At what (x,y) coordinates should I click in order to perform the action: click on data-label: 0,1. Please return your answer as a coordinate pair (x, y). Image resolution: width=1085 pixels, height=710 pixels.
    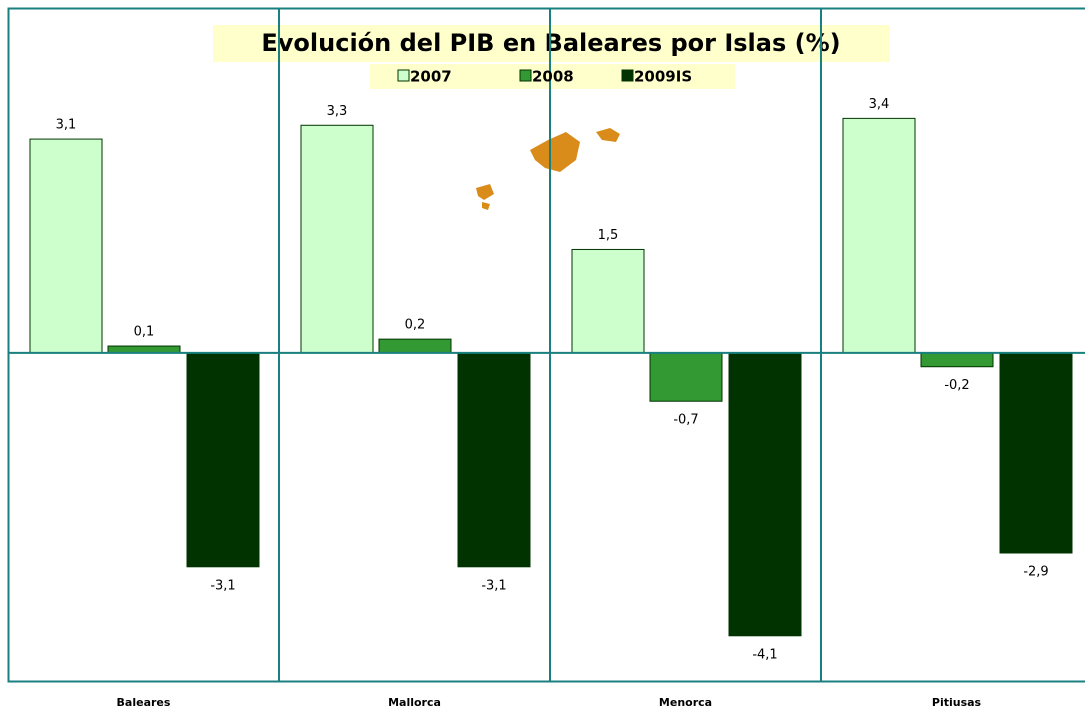
    Looking at the image, I should click on (144, 332).